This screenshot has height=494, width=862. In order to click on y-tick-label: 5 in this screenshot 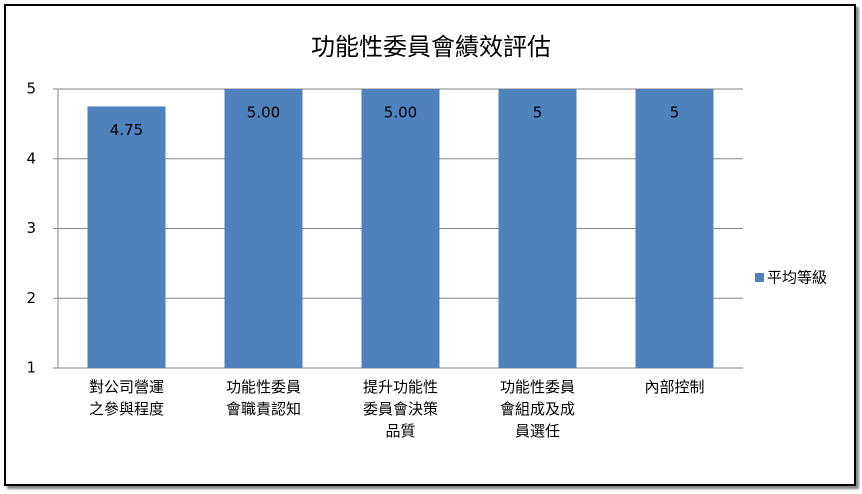, I will do `click(31, 89)`.